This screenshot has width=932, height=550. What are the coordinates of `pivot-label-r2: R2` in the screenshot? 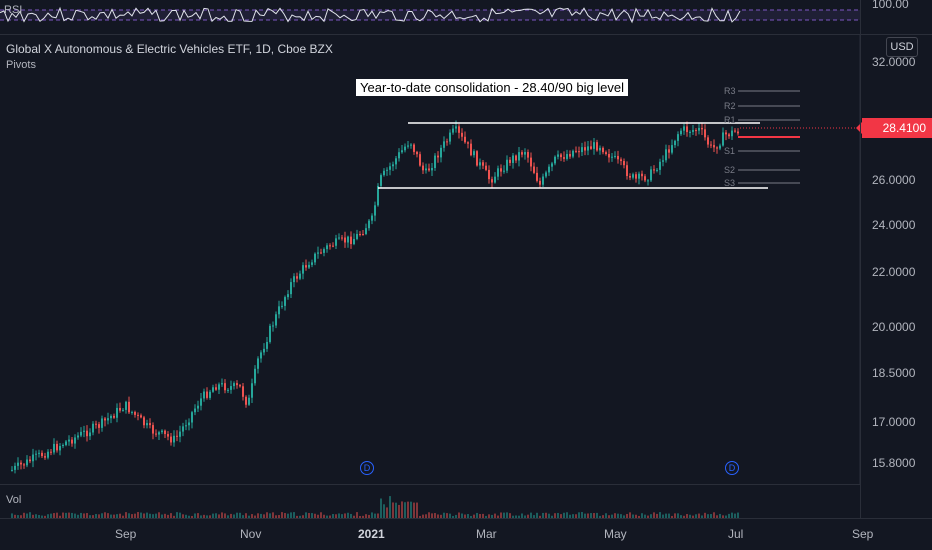 It's located at (730, 106).